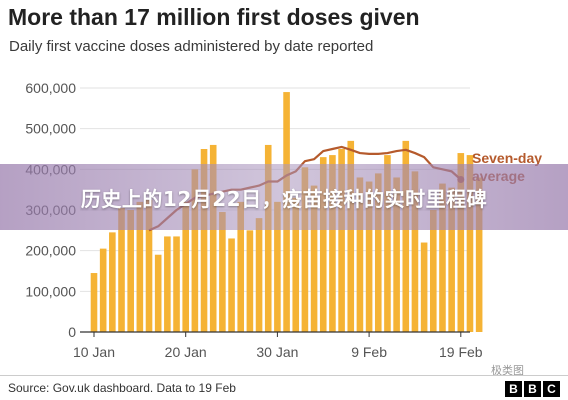  What do you see at coordinates (551, 389) in the screenshot?
I see `bbc-logo-letter: C` at bounding box center [551, 389].